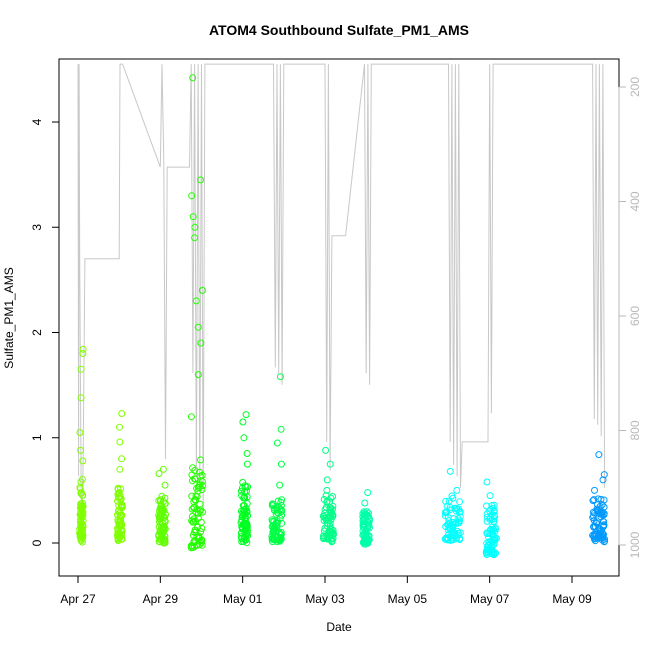 Image resolution: width=650 pixels, height=650 pixels. What do you see at coordinates (635, 201) in the screenshot?
I see `secondary-tick-label: 400` at bounding box center [635, 201].